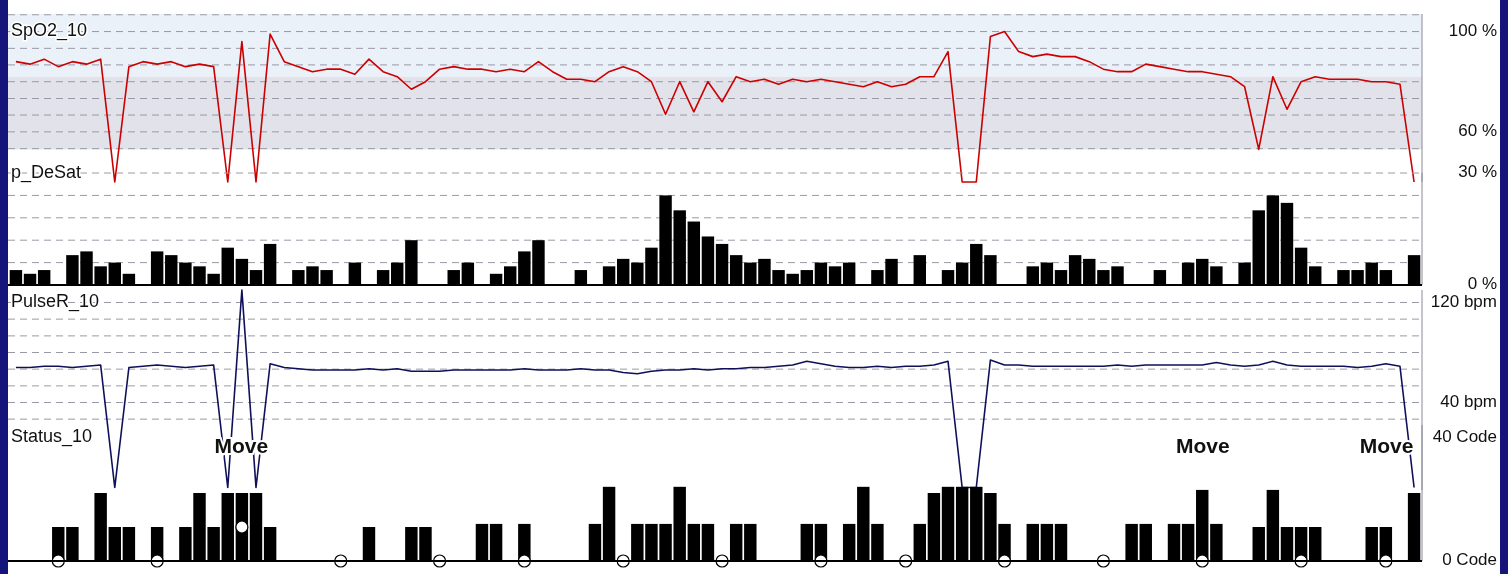  I want to click on y-tick-label: 100 %, so click(1472, 31).